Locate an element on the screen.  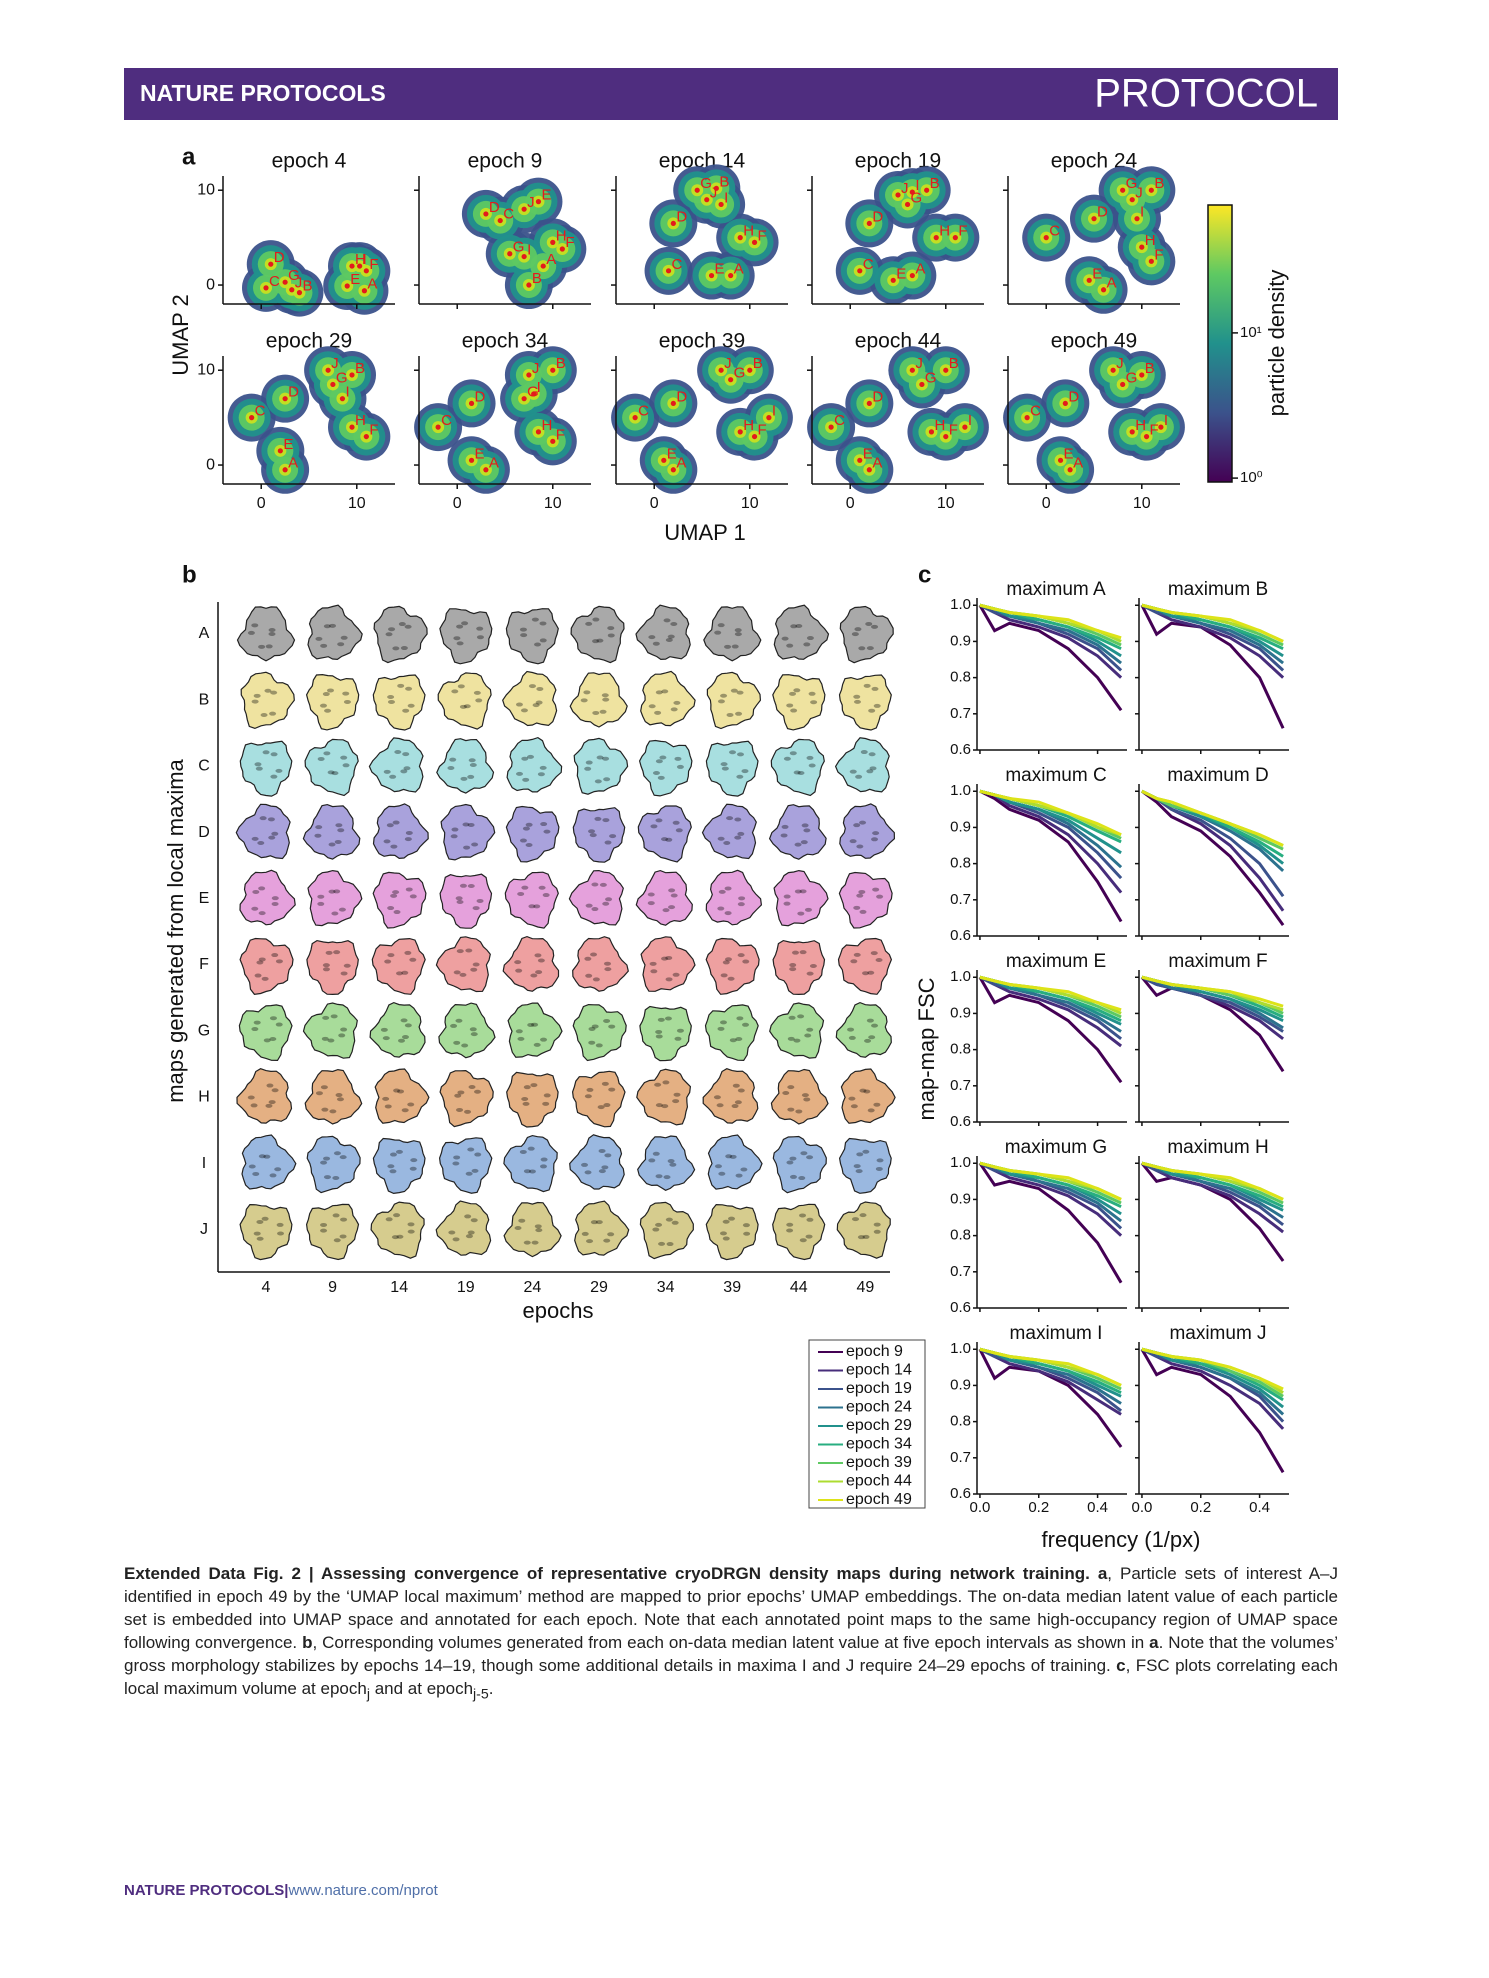
maximum-label: H is located at coordinates (1140, 425).